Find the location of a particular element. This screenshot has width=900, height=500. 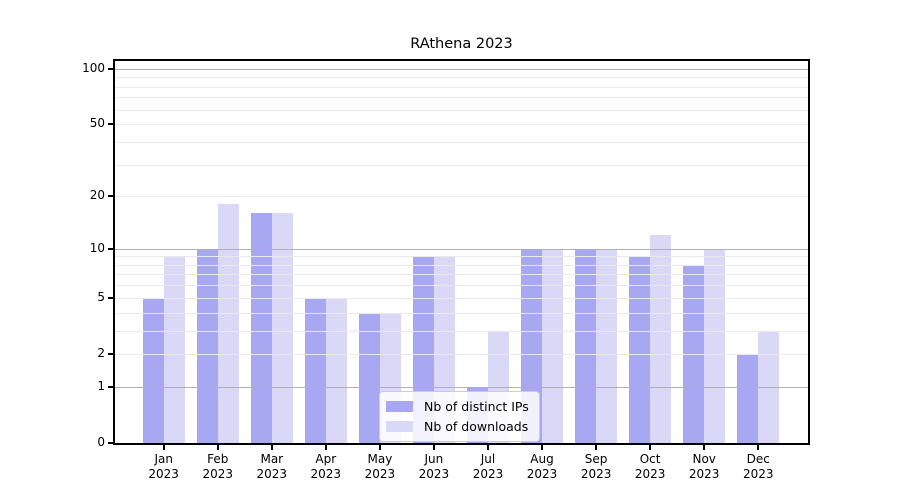

y-axis-label-50: 50 is located at coordinates (97, 123).